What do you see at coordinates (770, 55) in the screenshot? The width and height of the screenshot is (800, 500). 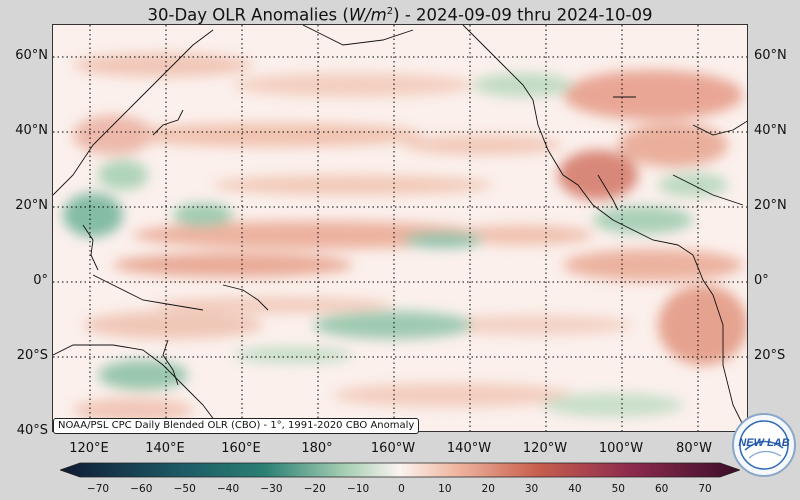 I see `lat-label-60n-right: 60°N` at bounding box center [770, 55].